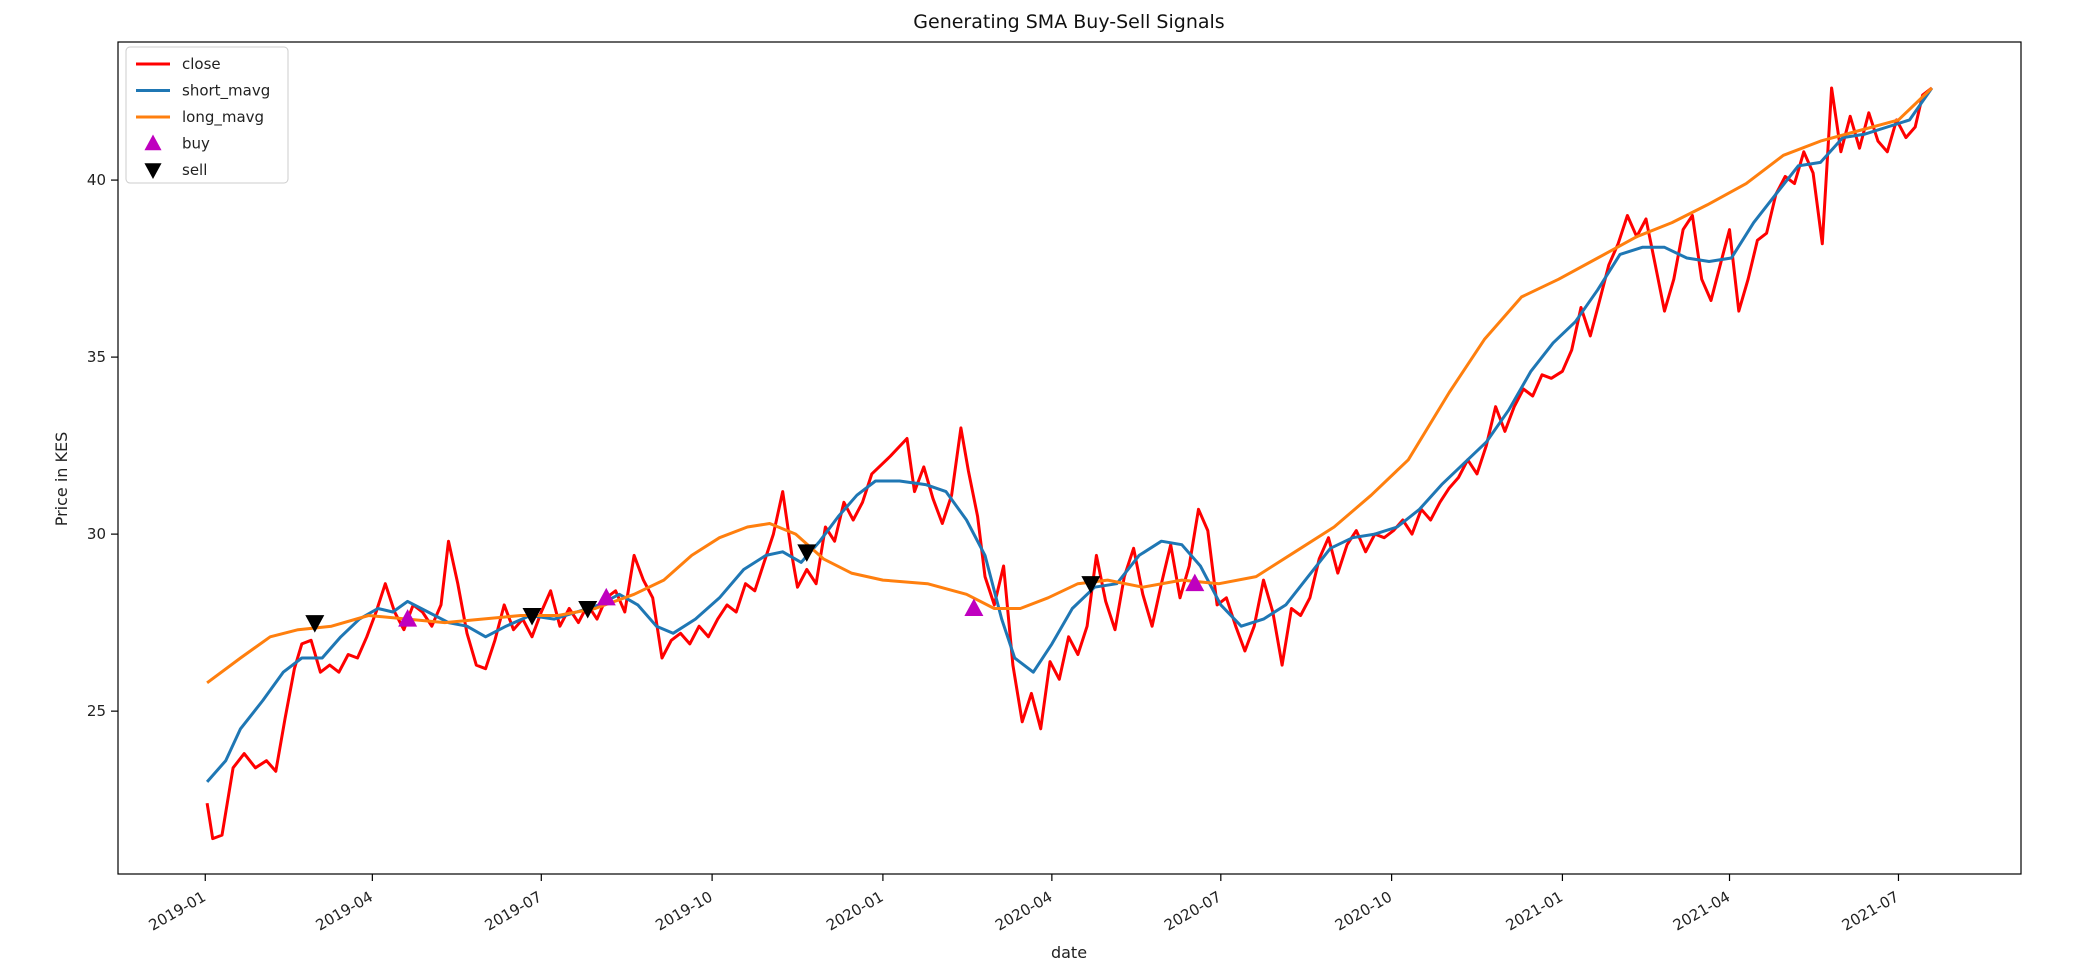 The height and width of the screenshot is (968, 2074). Describe the element at coordinates (196, 144) in the screenshot. I see `legend-buy-label: buy` at that location.